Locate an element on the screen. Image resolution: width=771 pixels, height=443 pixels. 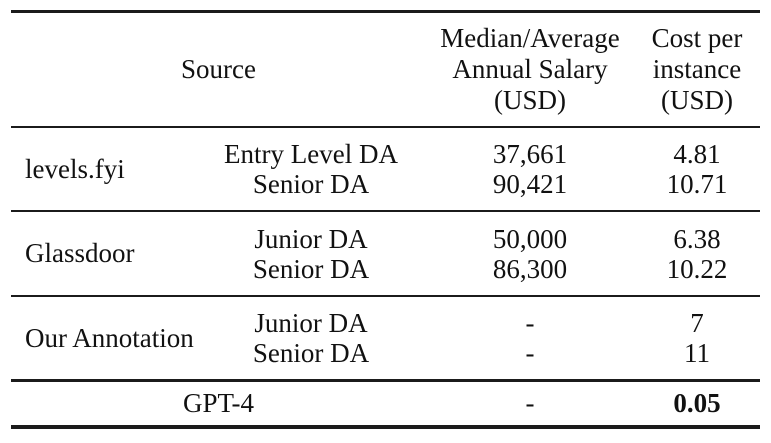
table-row: Junior DA - 7 is located at coordinates (478, 323).